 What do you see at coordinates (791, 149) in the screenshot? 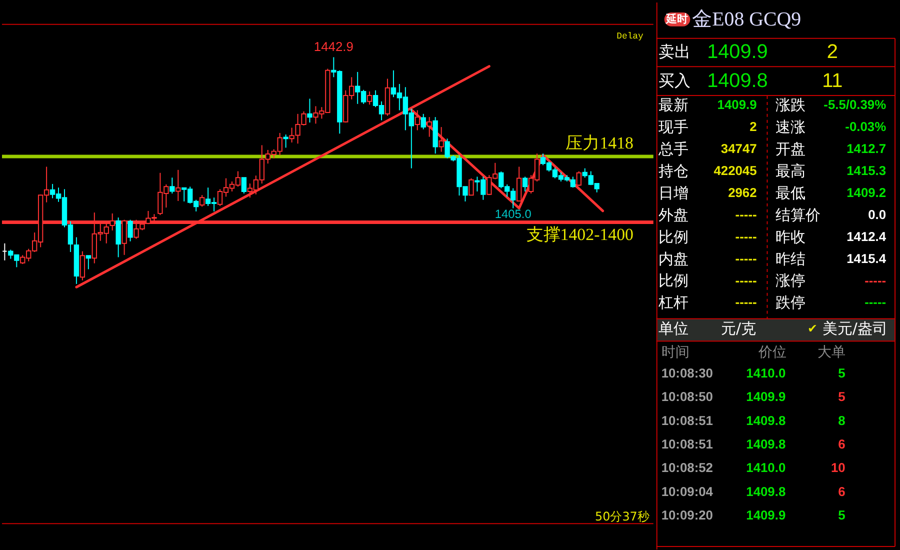
I see `text: 开盘` at bounding box center [791, 149].